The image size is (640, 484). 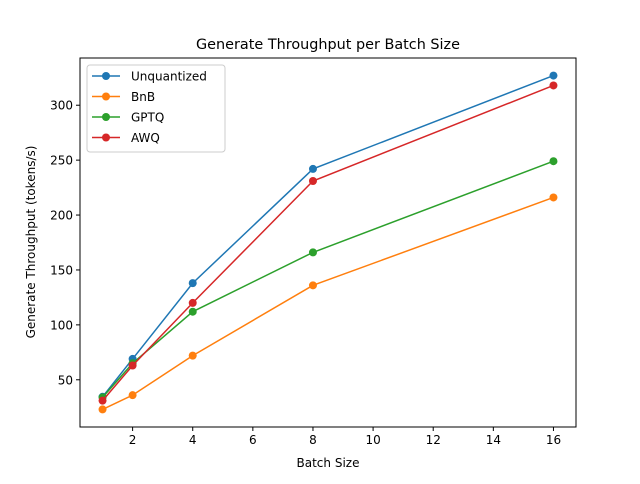 What do you see at coordinates (133, 440) in the screenshot?
I see `x-tick-label: 2` at bounding box center [133, 440].